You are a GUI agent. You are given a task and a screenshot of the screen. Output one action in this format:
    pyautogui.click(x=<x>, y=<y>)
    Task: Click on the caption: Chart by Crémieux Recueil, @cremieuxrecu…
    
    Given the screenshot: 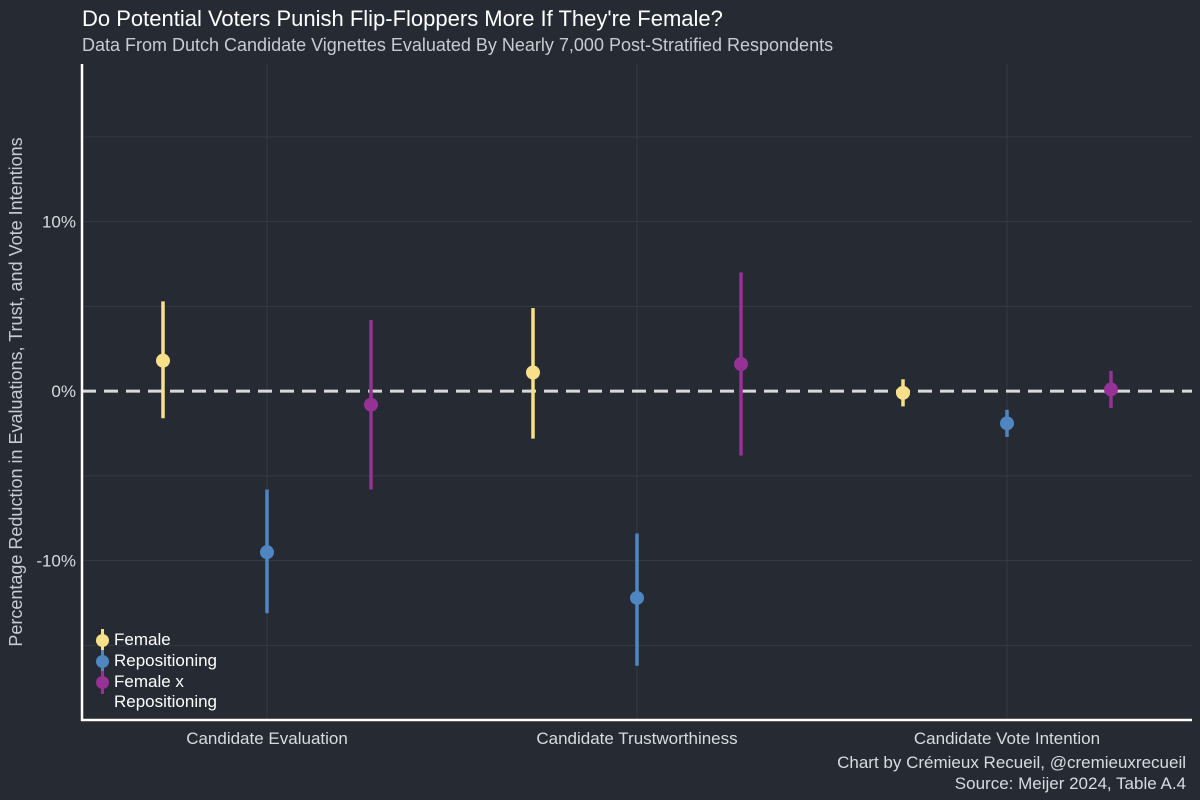 What is the action you would take?
    pyautogui.click(x=1011, y=773)
    